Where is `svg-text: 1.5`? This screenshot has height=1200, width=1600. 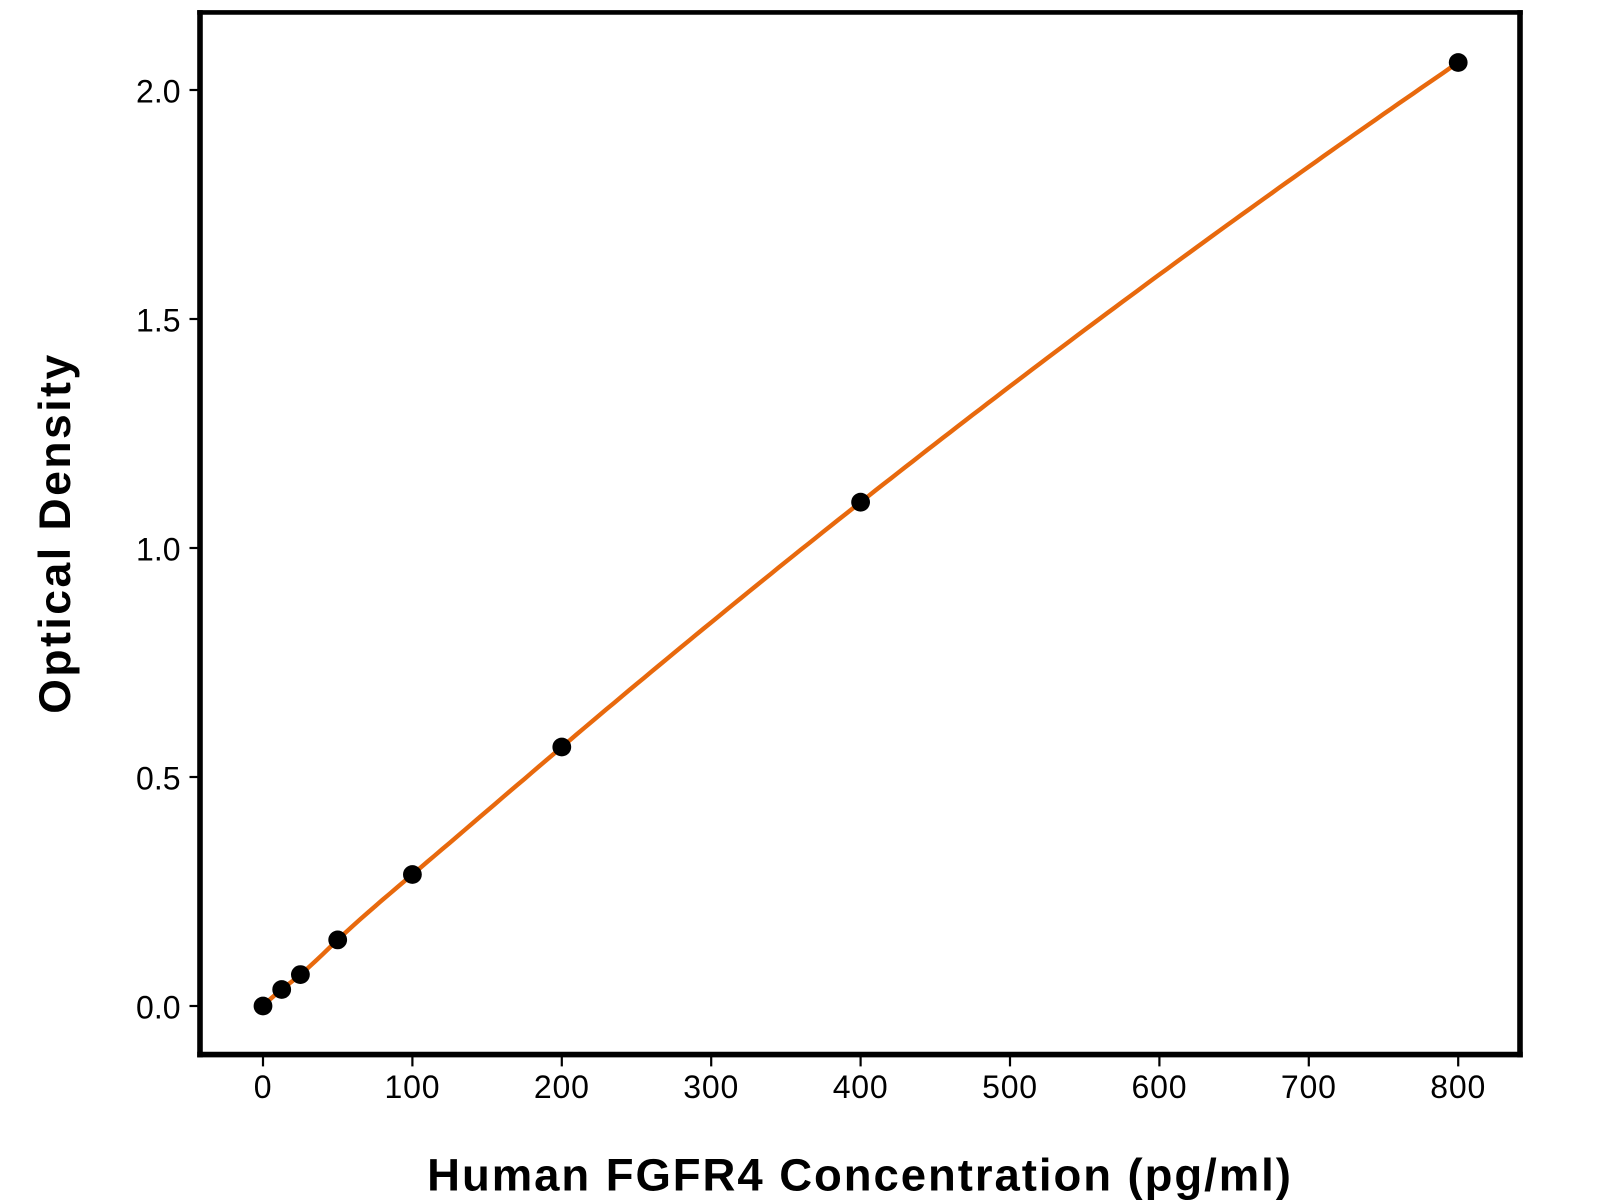
svg-text: 1.5 is located at coordinates (158, 321).